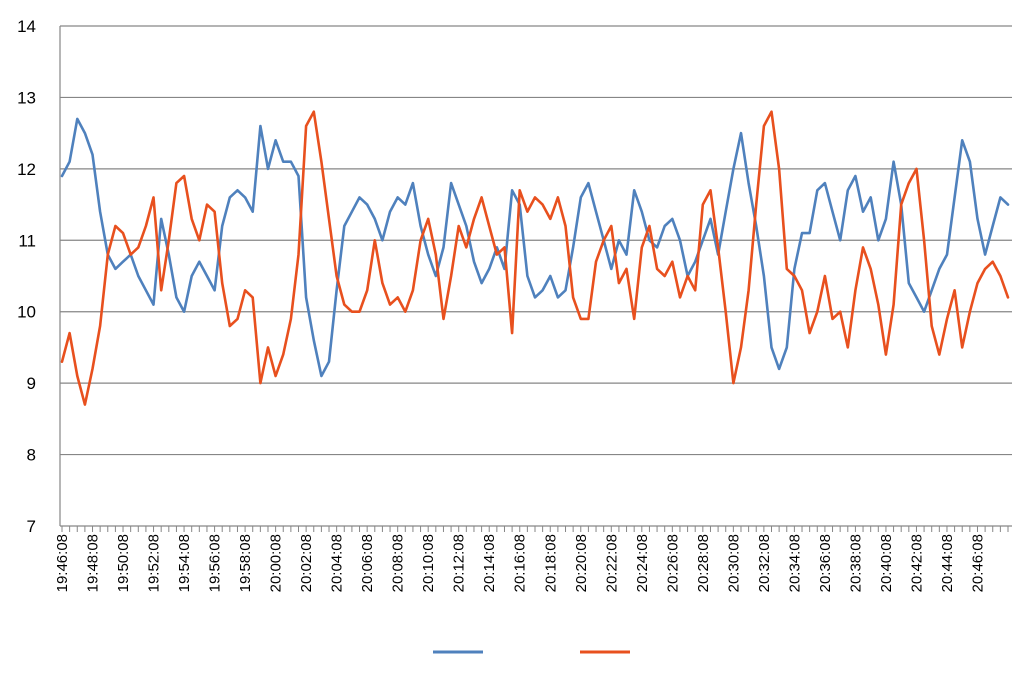 This screenshot has height=688, width=1024. Describe the element at coordinates (947, 563) in the screenshot. I see `x-tick-label: 20:44:08` at that location.